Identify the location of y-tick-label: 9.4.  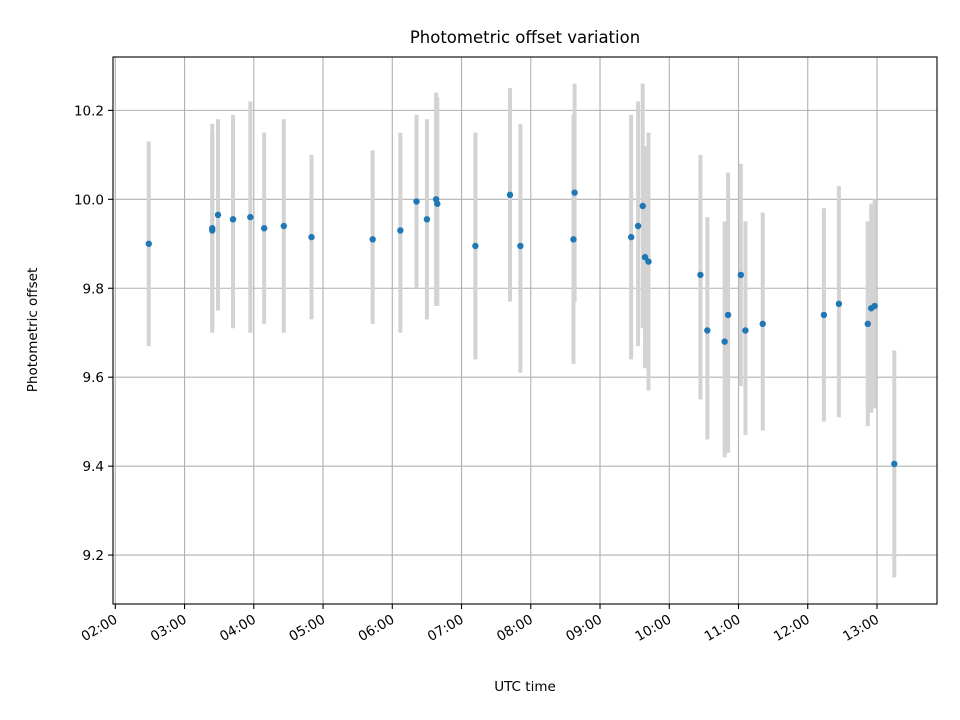
(93, 467).